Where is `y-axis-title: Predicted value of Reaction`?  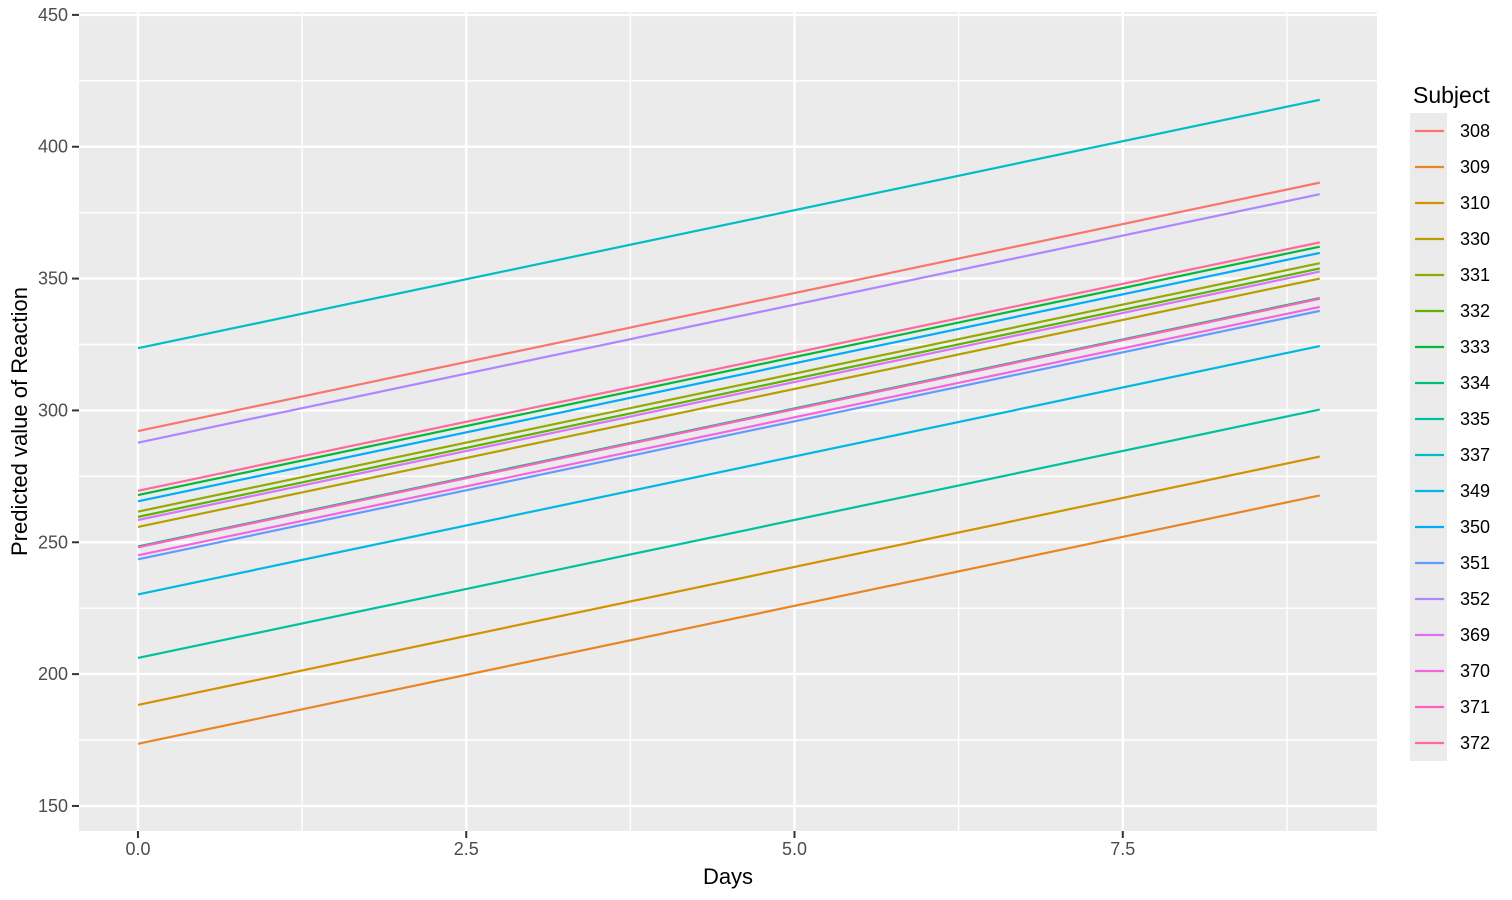
y-axis-title: Predicted value of Reaction is located at coordinates (19, 421).